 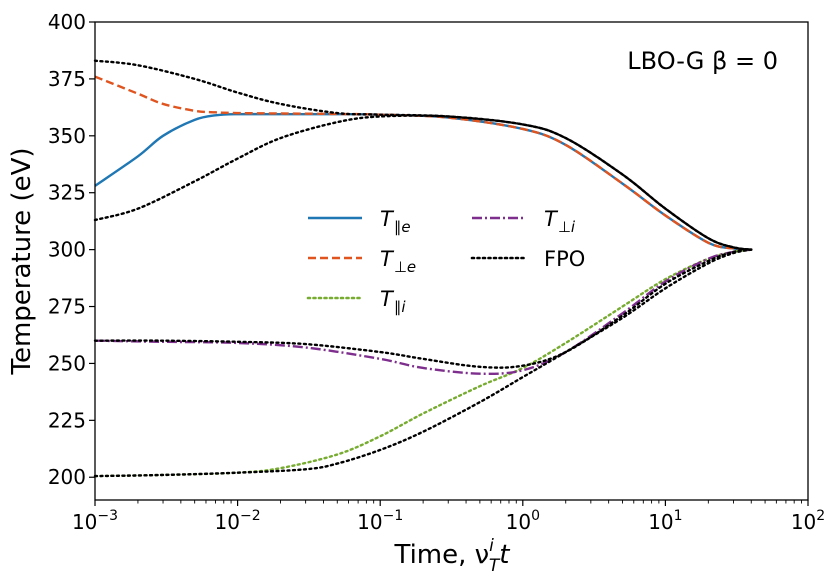 I want to click on x-axis-label: Time, νi Tt, so click(x=451, y=555).